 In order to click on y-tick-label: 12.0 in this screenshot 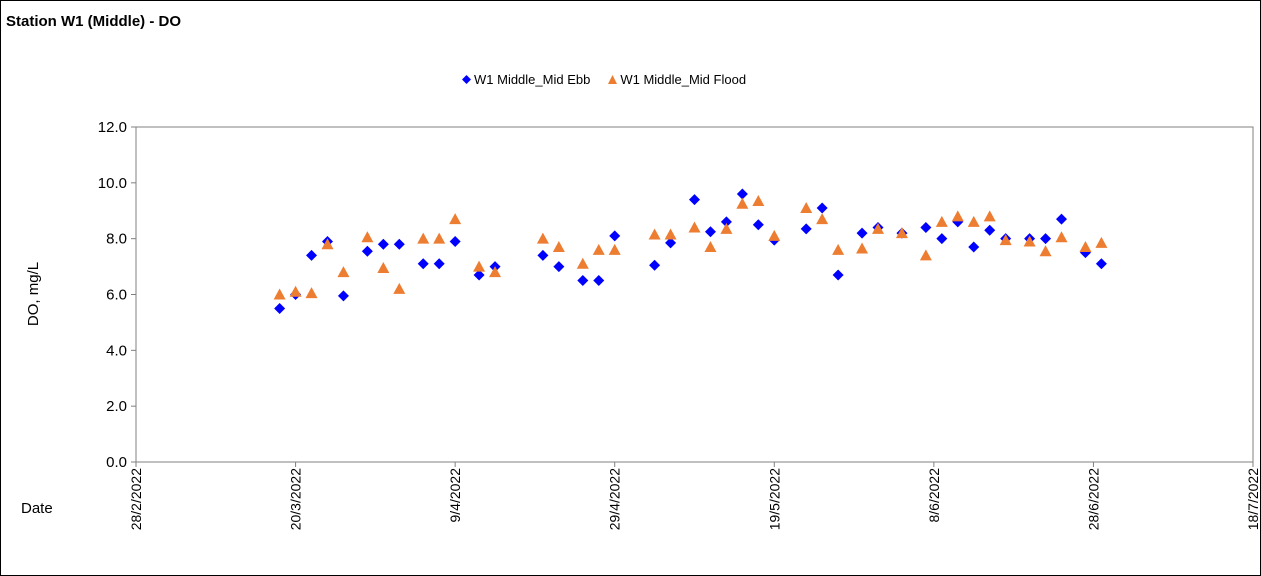, I will do `click(112, 127)`.